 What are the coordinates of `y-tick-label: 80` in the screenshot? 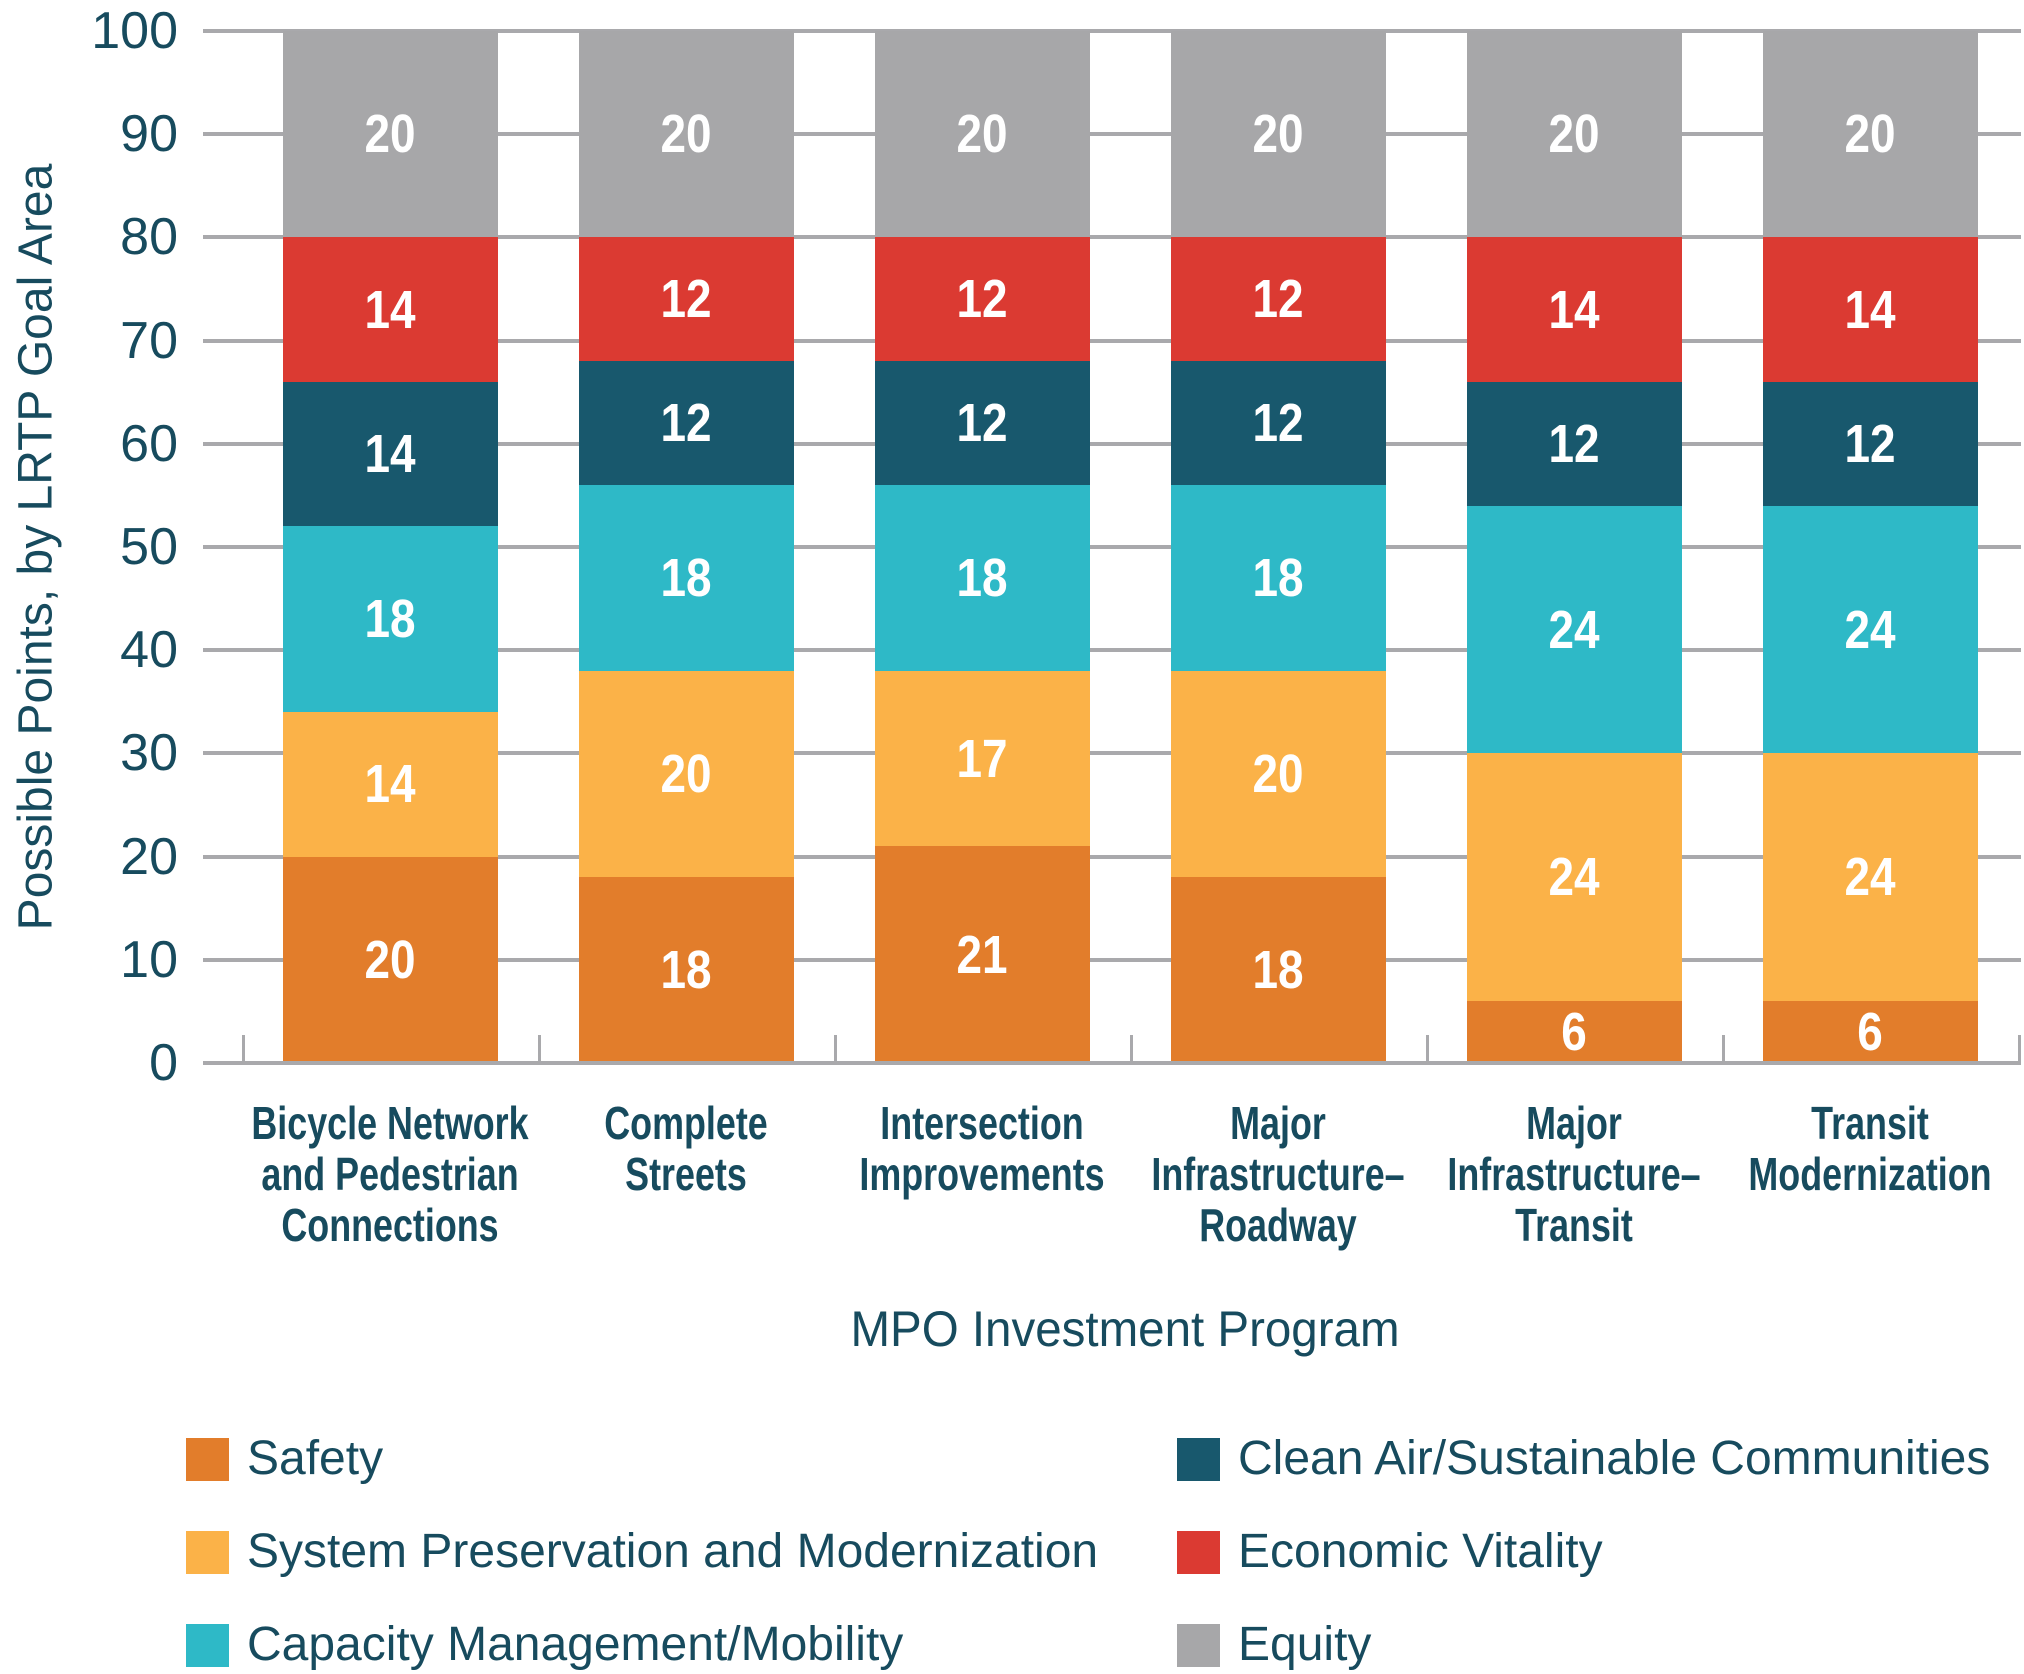 It's located at (149, 237).